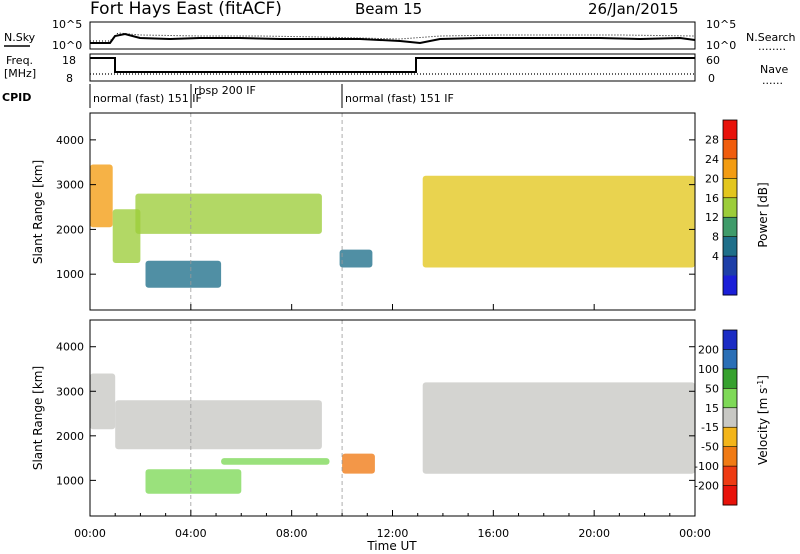 This screenshot has width=800, height=554. Describe the element at coordinates (191, 533) in the screenshot. I see `x-tick-label-2: 04:00` at that location.